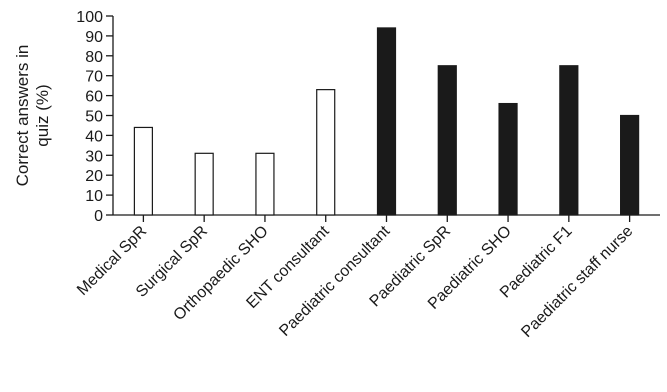 The height and width of the screenshot is (392, 667). What do you see at coordinates (22, 116) in the screenshot?
I see `y-axis-title-line: Correct answers in` at bounding box center [22, 116].